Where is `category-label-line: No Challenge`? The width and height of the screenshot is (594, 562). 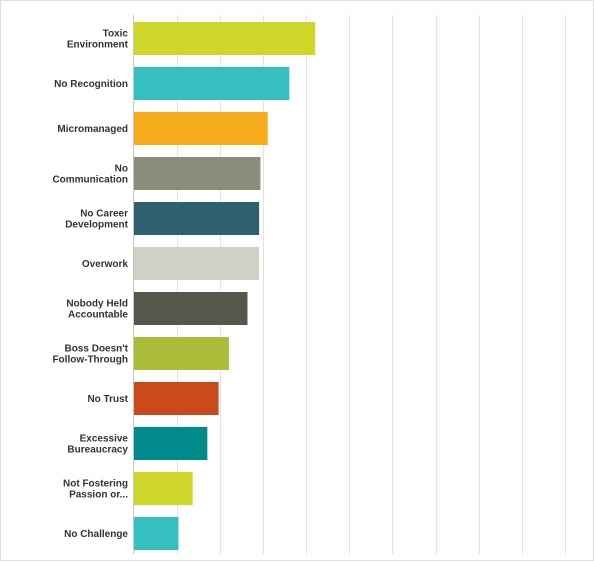
category-label-line: No Challenge is located at coordinates (96, 534).